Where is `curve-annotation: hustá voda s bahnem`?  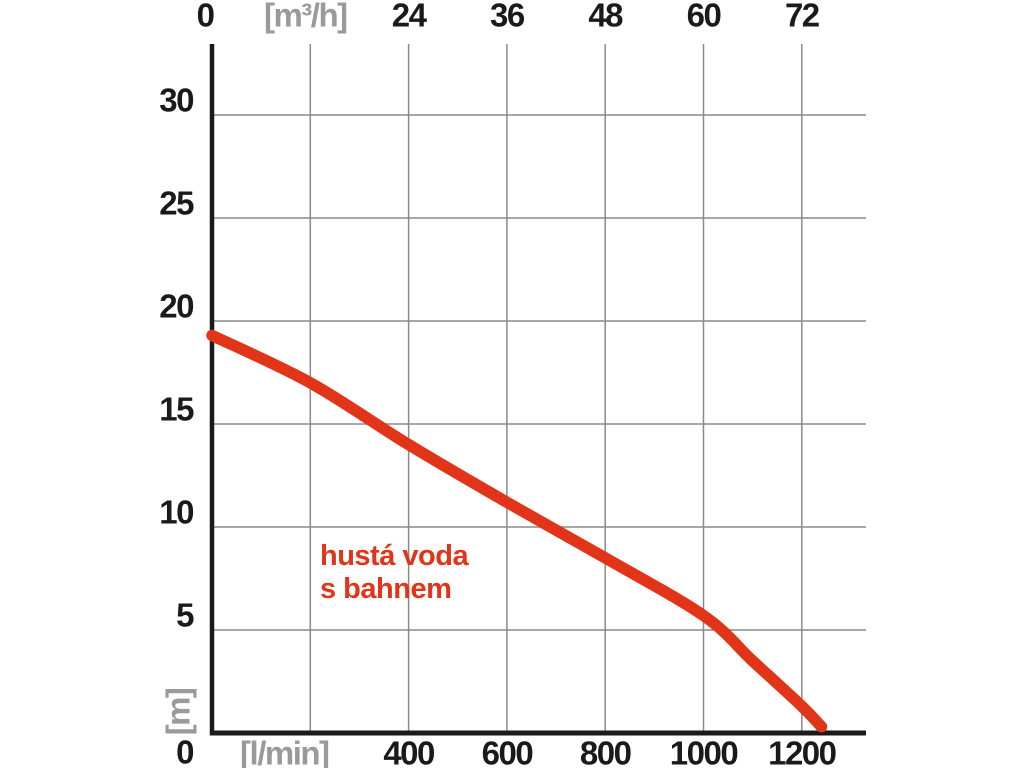
curve-annotation: hustá voda s bahnem is located at coordinates (394, 573).